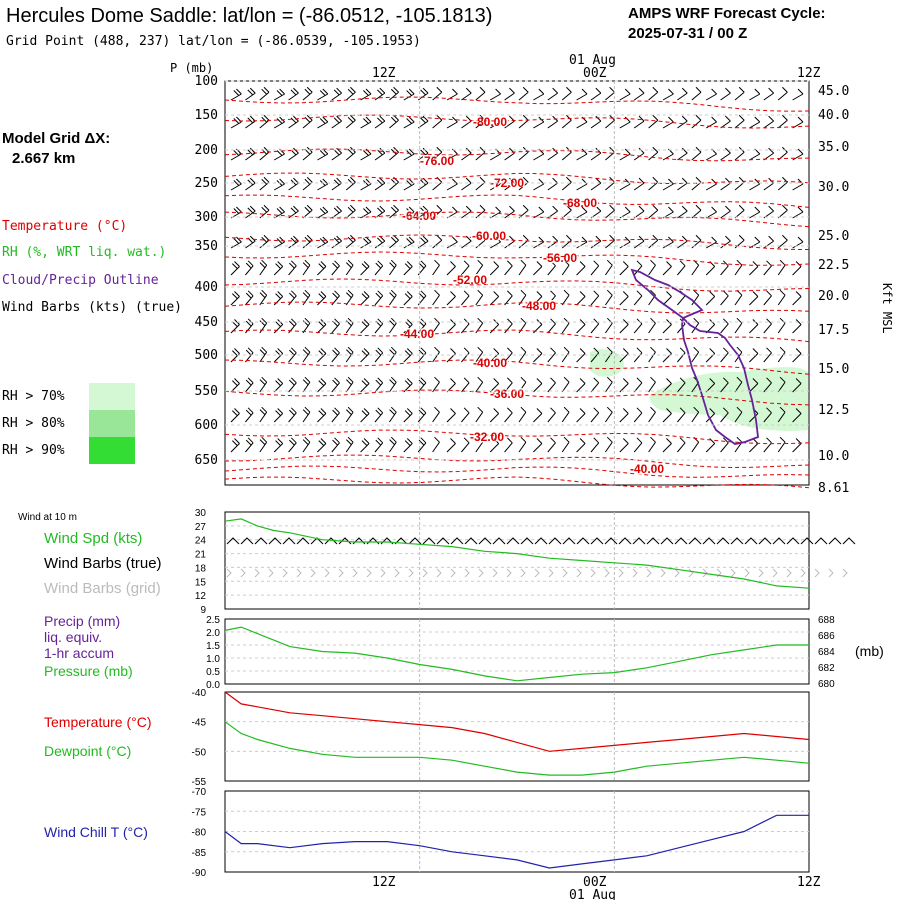  I want to click on model-grid-value: 2.667 km, so click(43, 158).